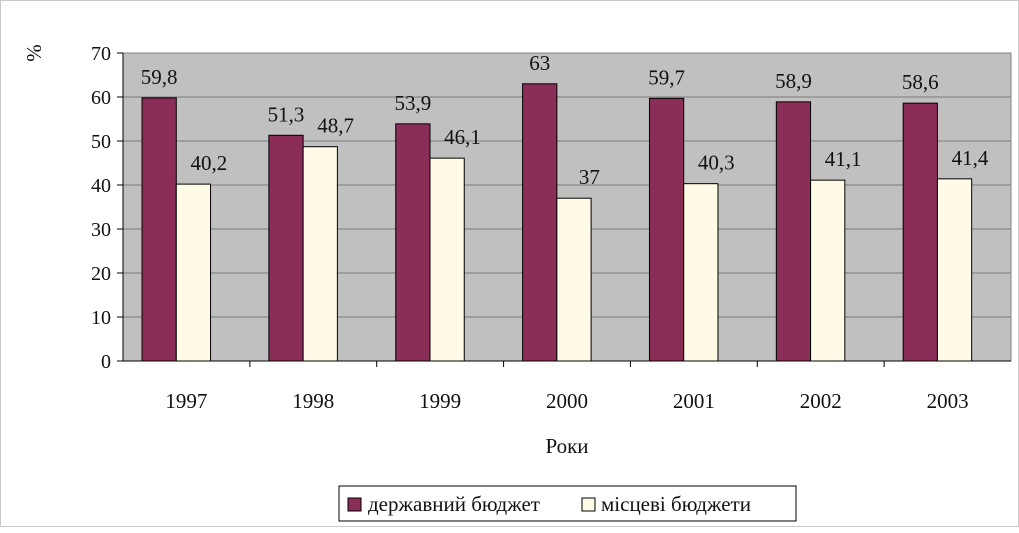  I want to click on value-label-state-budget: 58,6, so click(920, 82).